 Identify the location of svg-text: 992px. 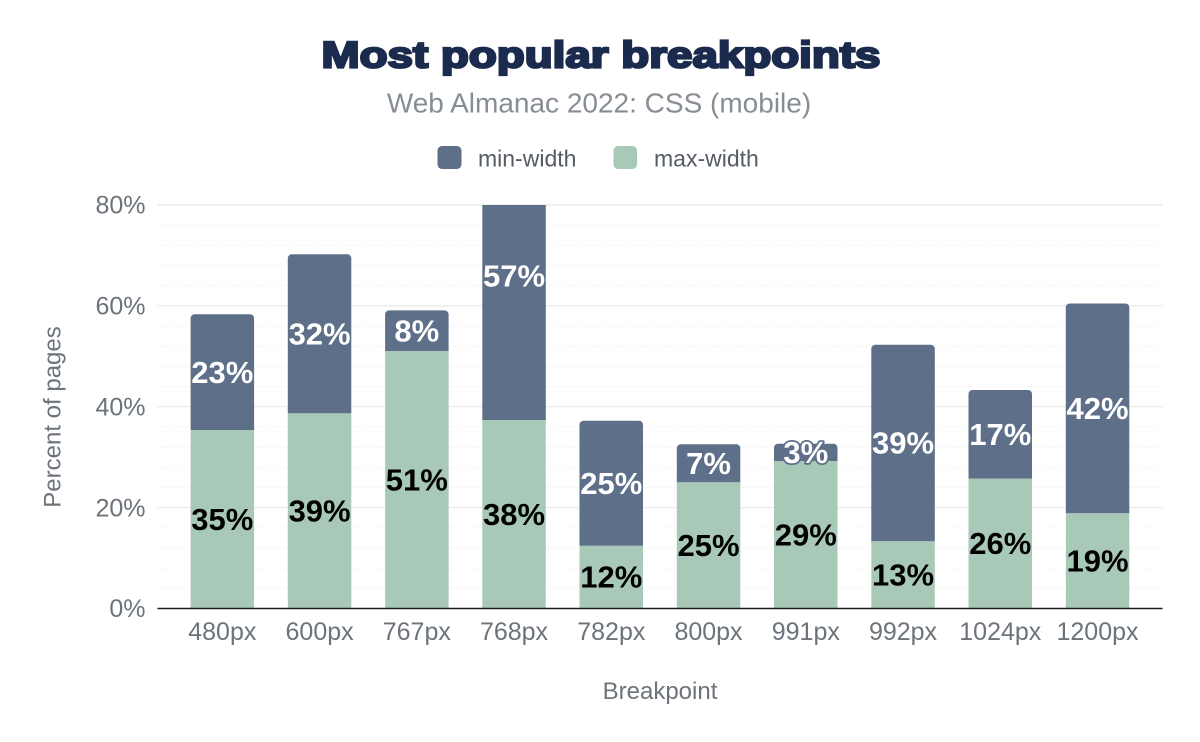
(903, 632).